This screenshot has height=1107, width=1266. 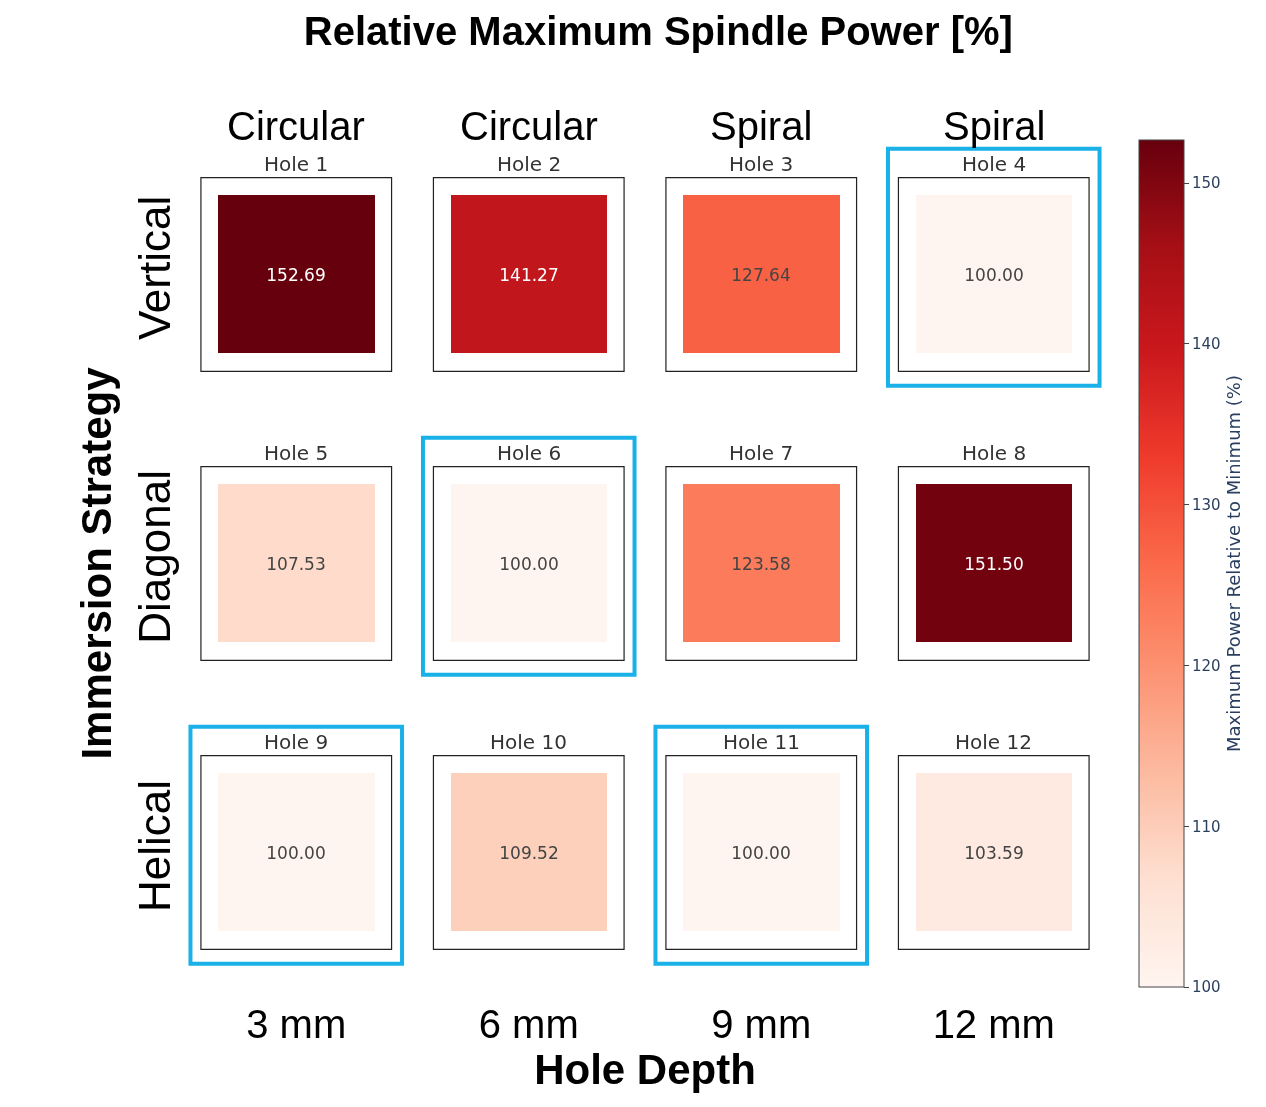 I want to click on data-label: 107.53, so click(x=296, y=563).